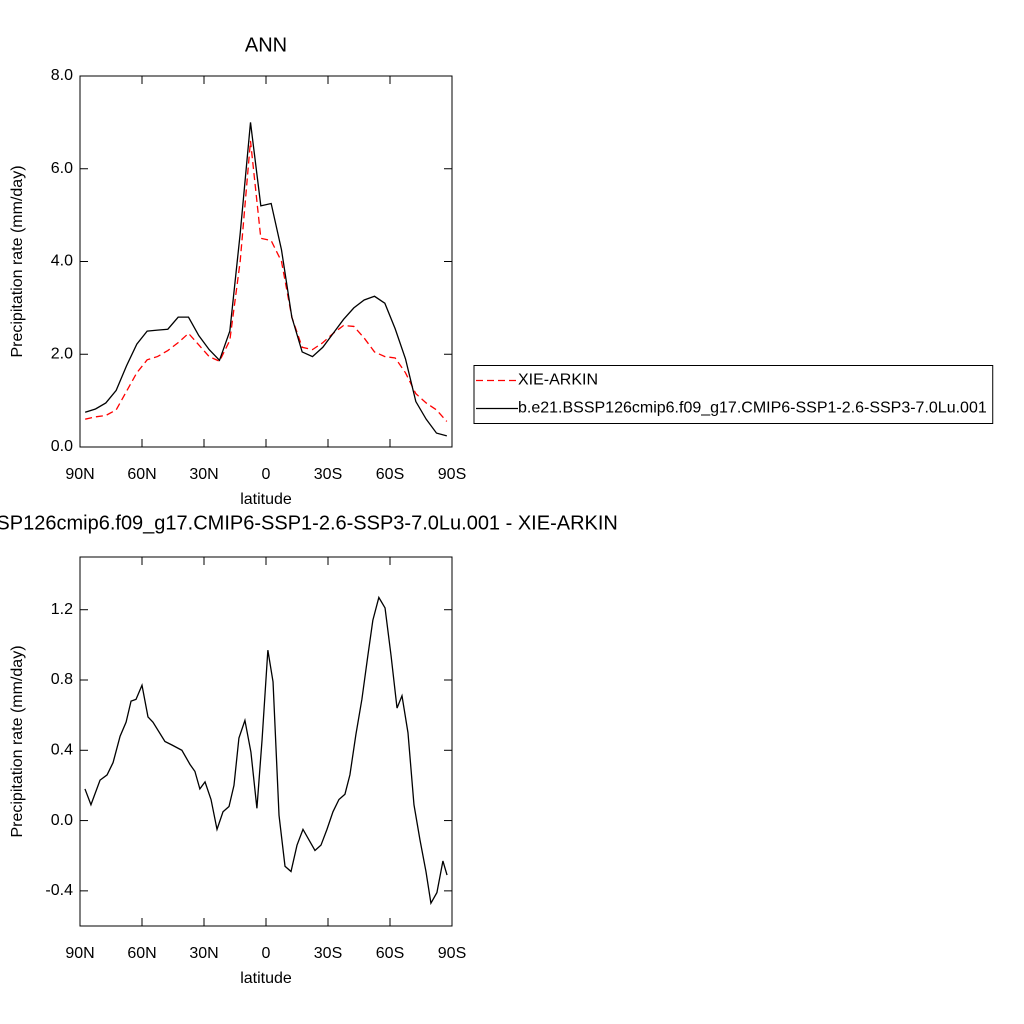 This screenshot has width=1024, height=1024. I want to click on y-tick-label: -0.4, so click(59, 890).